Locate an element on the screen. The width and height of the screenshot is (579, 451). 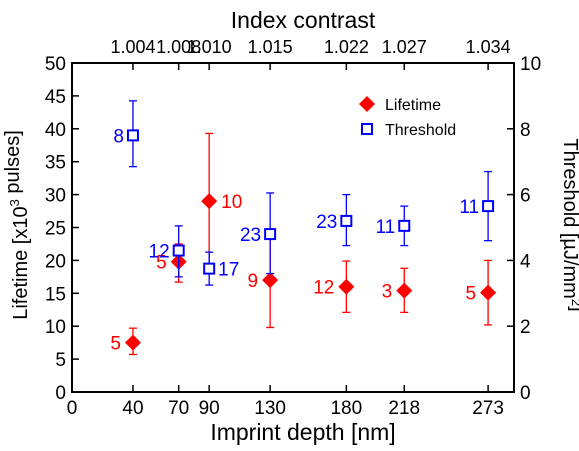
y-left-tick-label: 40 is located at coordinates (55, 130).